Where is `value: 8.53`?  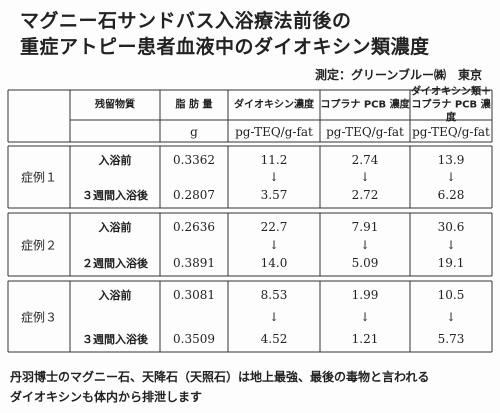
value: 8.53 is located at coordinates (274, 295).